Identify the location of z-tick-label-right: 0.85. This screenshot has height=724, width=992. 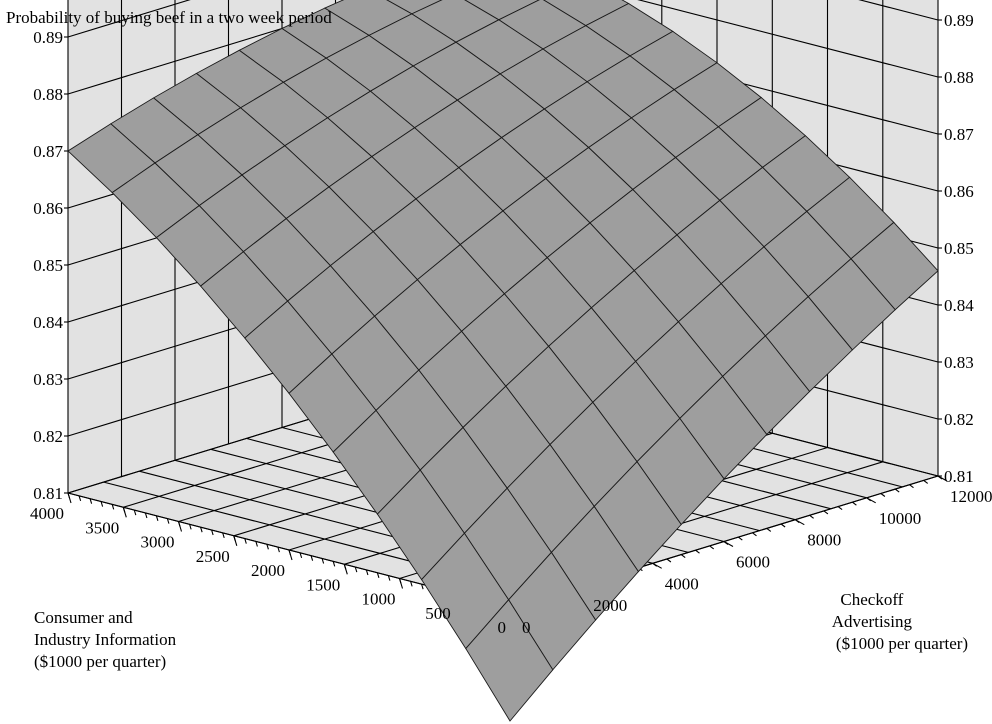
(959, 248).